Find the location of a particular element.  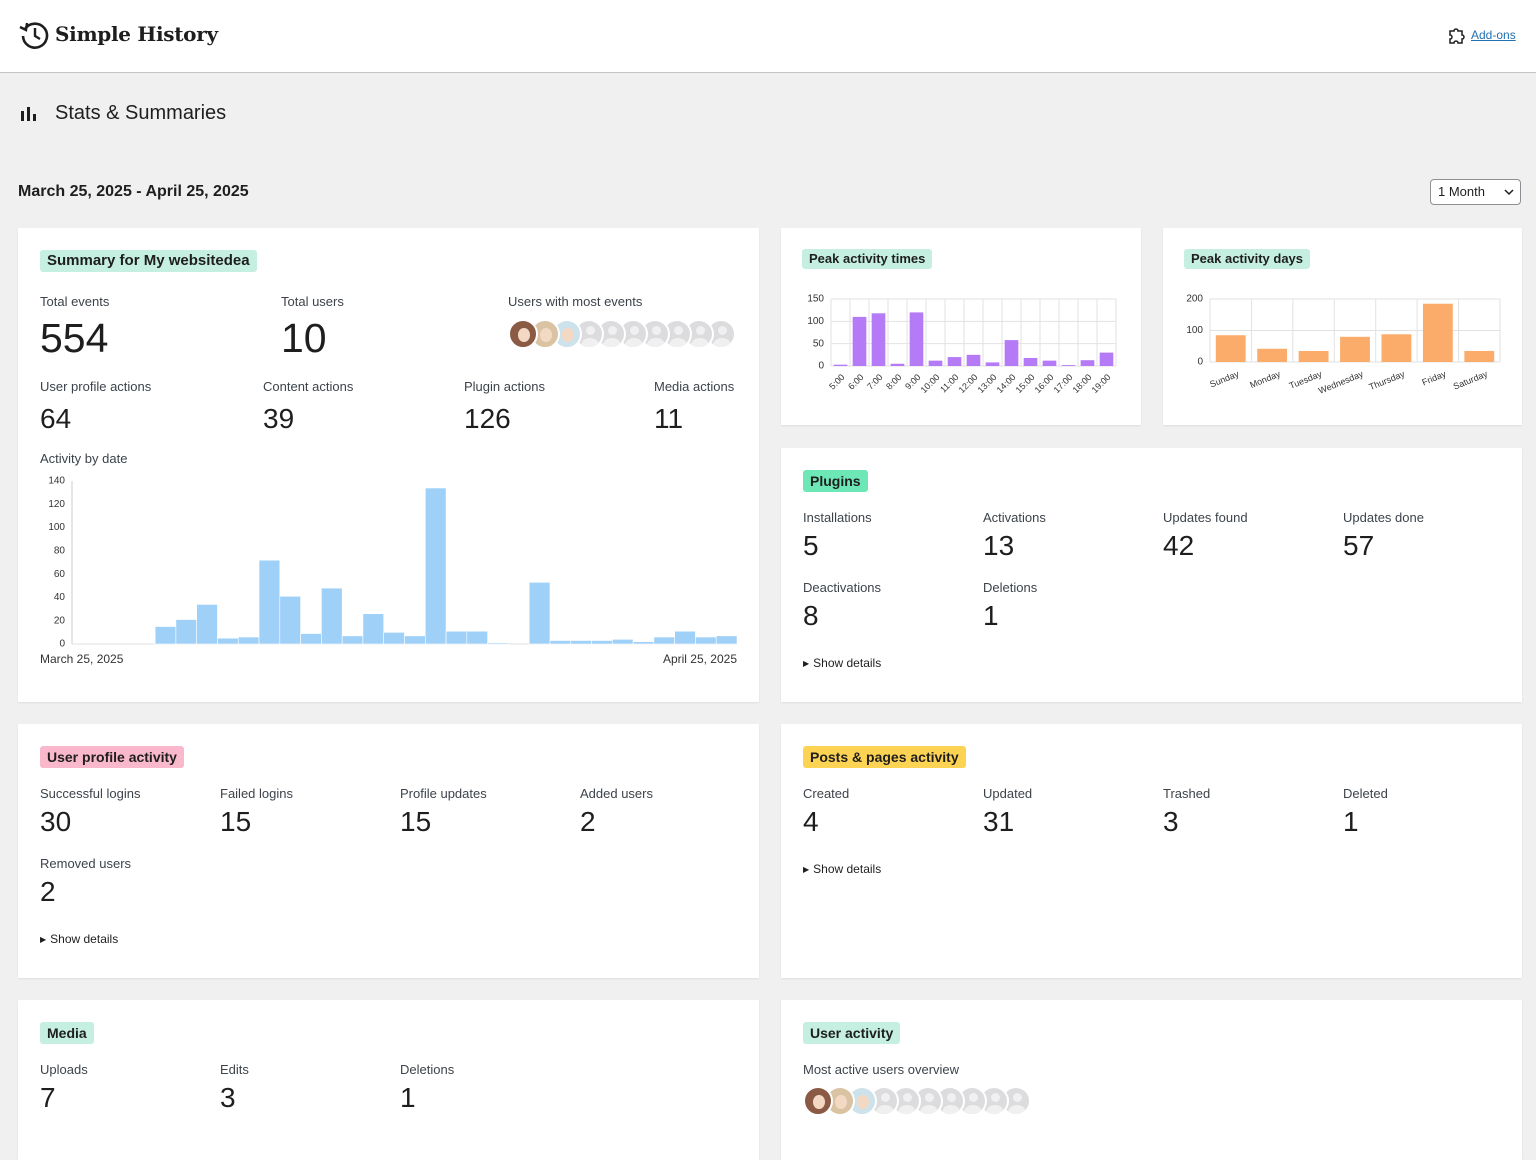

y-tick-label: 200 is located at coordinates (1194, 299).